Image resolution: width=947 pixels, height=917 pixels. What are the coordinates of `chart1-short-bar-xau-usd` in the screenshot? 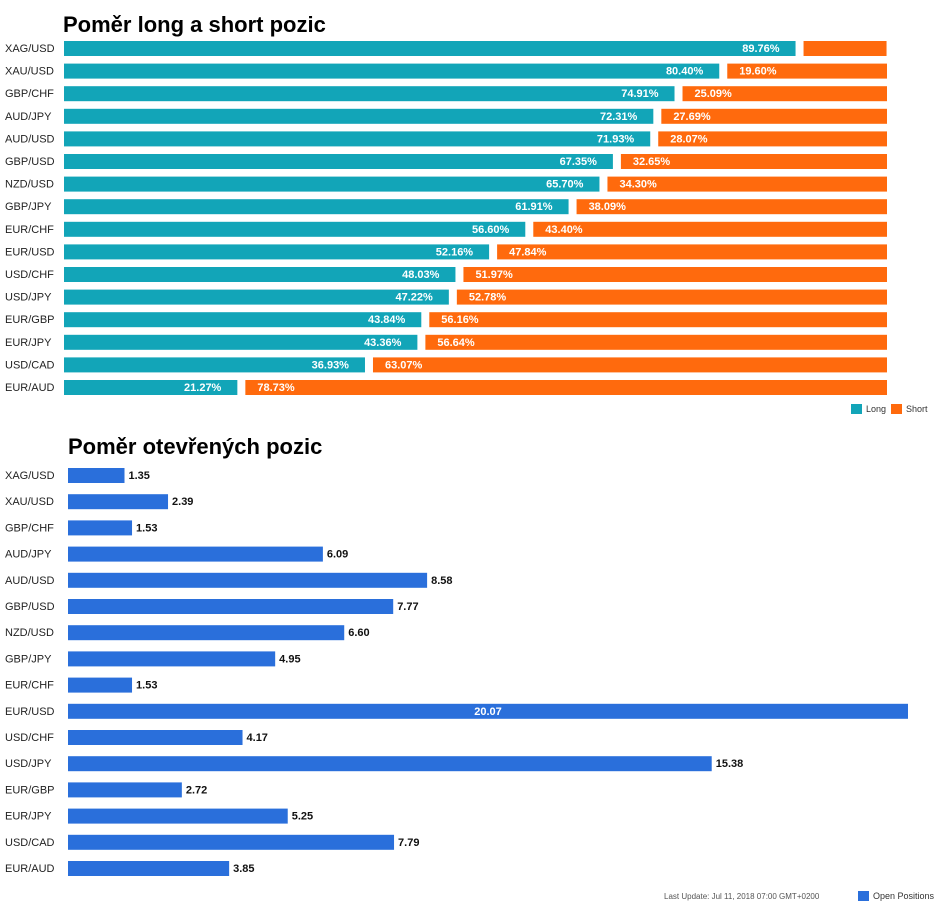 It's located at (807, 71).